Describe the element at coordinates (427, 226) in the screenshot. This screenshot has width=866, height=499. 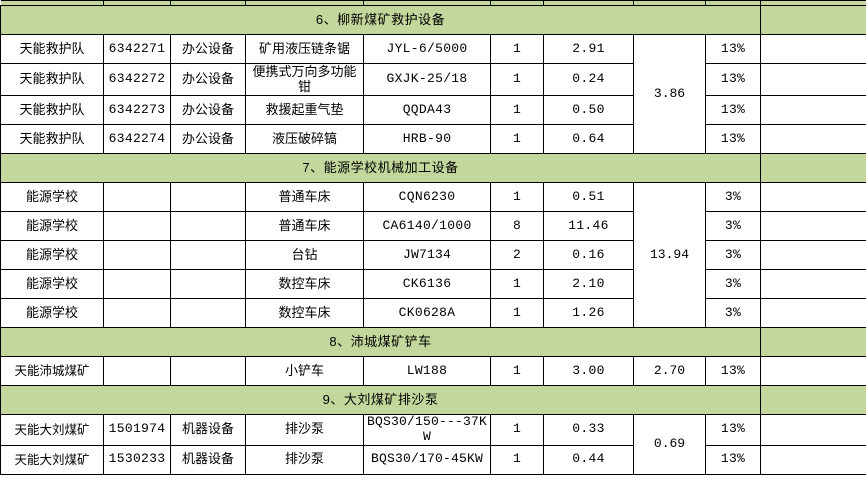
I see `cell-model: CA6140/1000` at that location.